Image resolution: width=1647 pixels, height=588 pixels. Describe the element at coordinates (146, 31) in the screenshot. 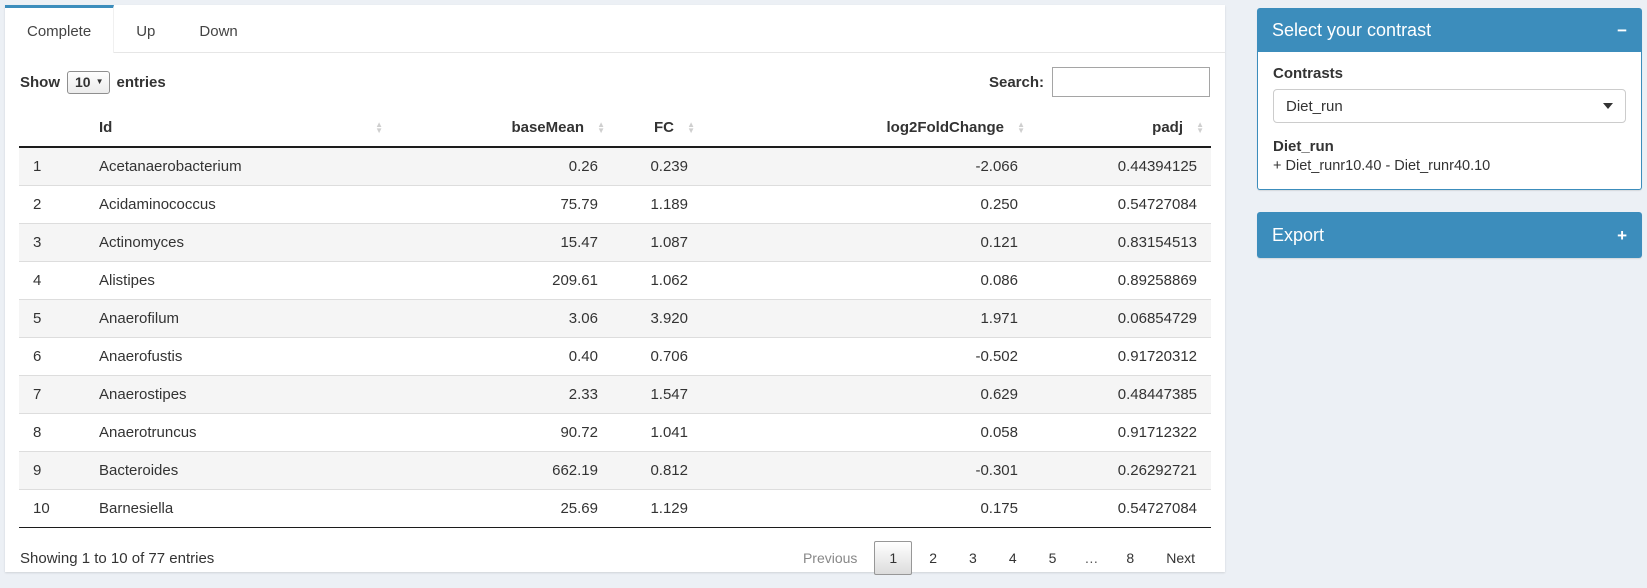

I see `tab-up: Up` at that location.